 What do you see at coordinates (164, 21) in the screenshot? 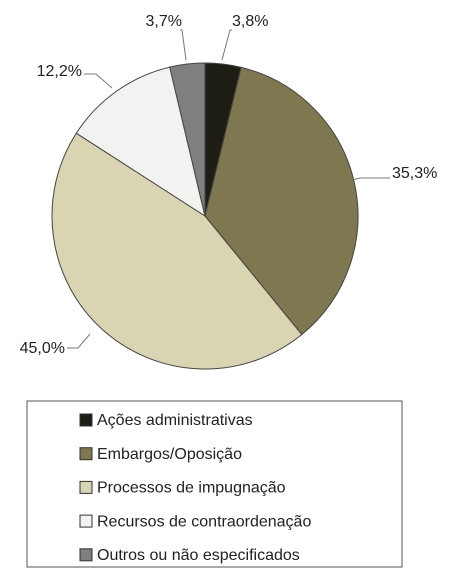
I see `data-label: 3,7%` at bounding box center [164, 21].